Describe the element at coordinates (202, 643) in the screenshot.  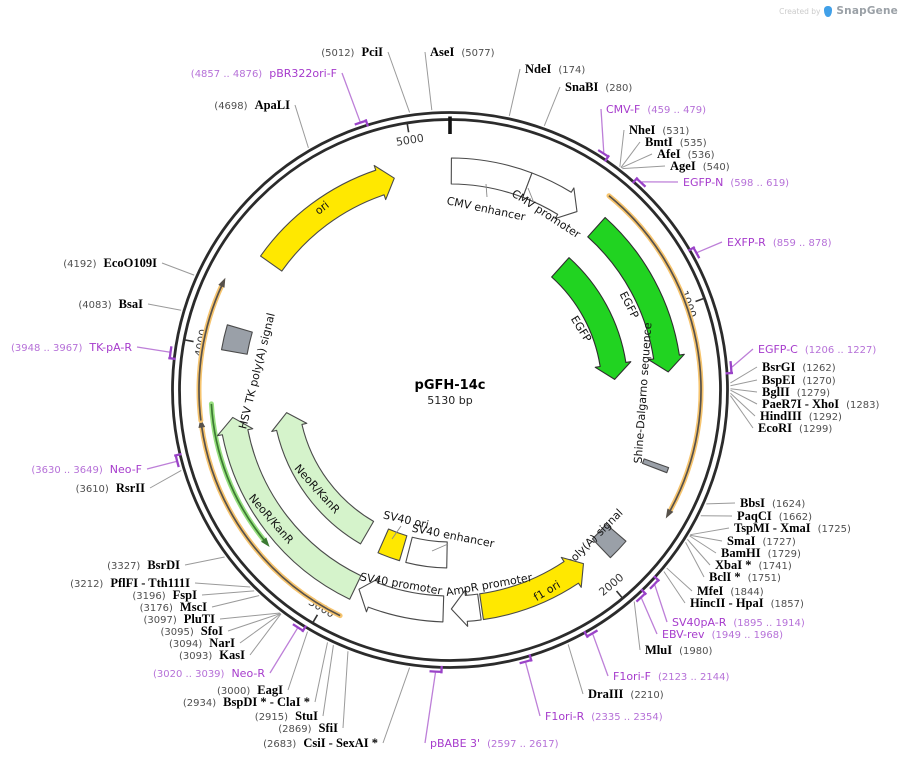
I see `site-label-NarI: (3094) NarI` at that location.